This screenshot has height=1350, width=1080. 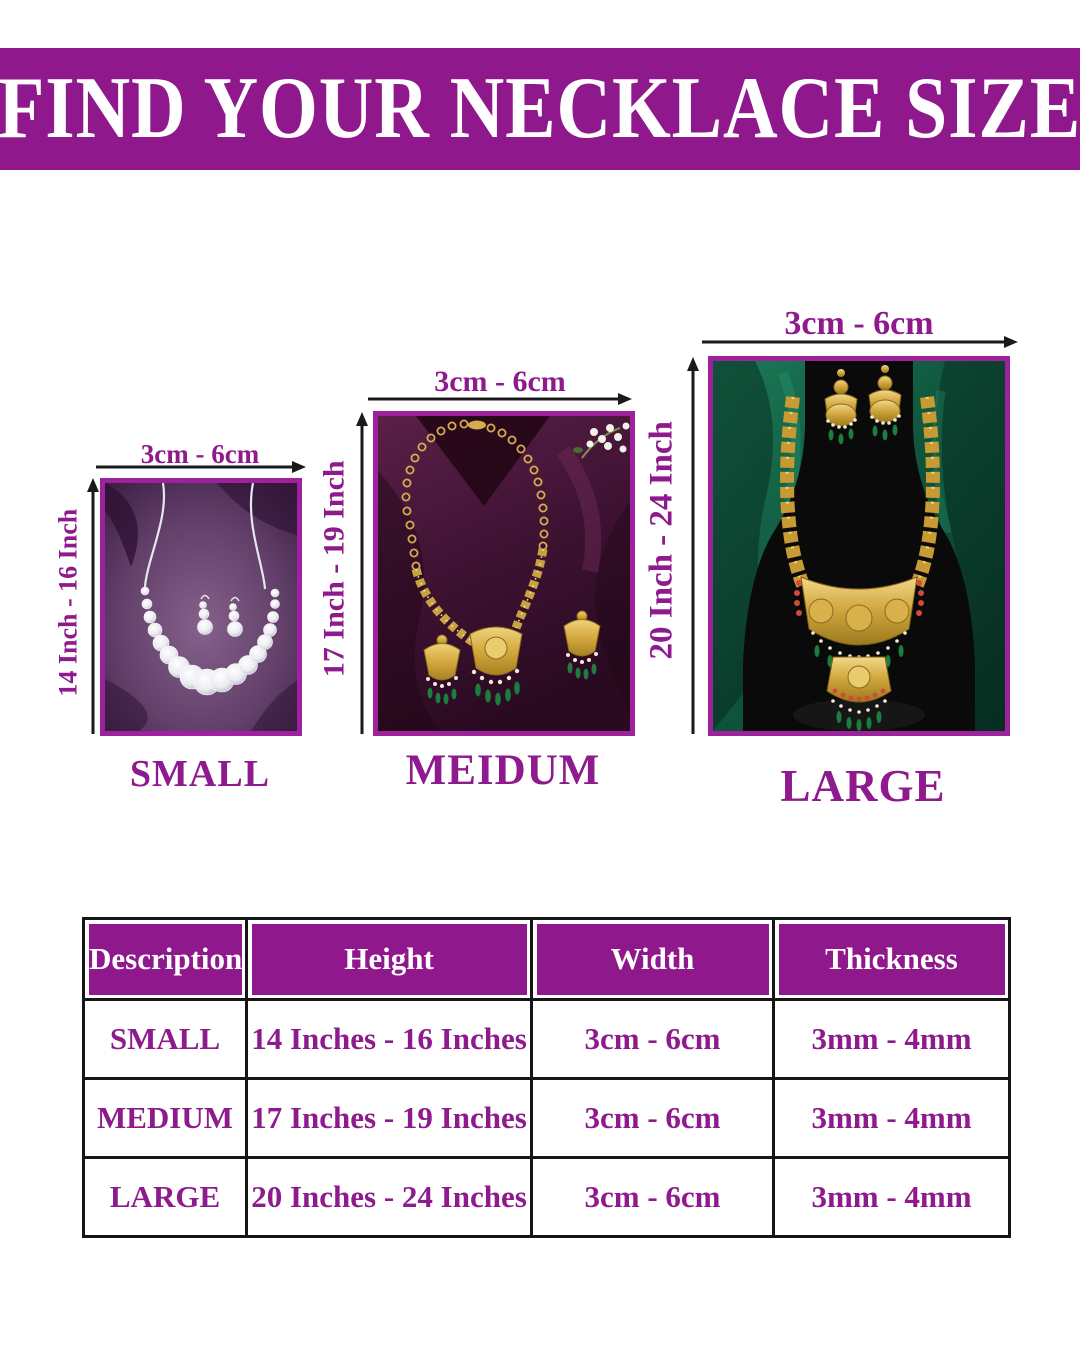 I want to click on large-height-arrow, so click(x=693, y=545).